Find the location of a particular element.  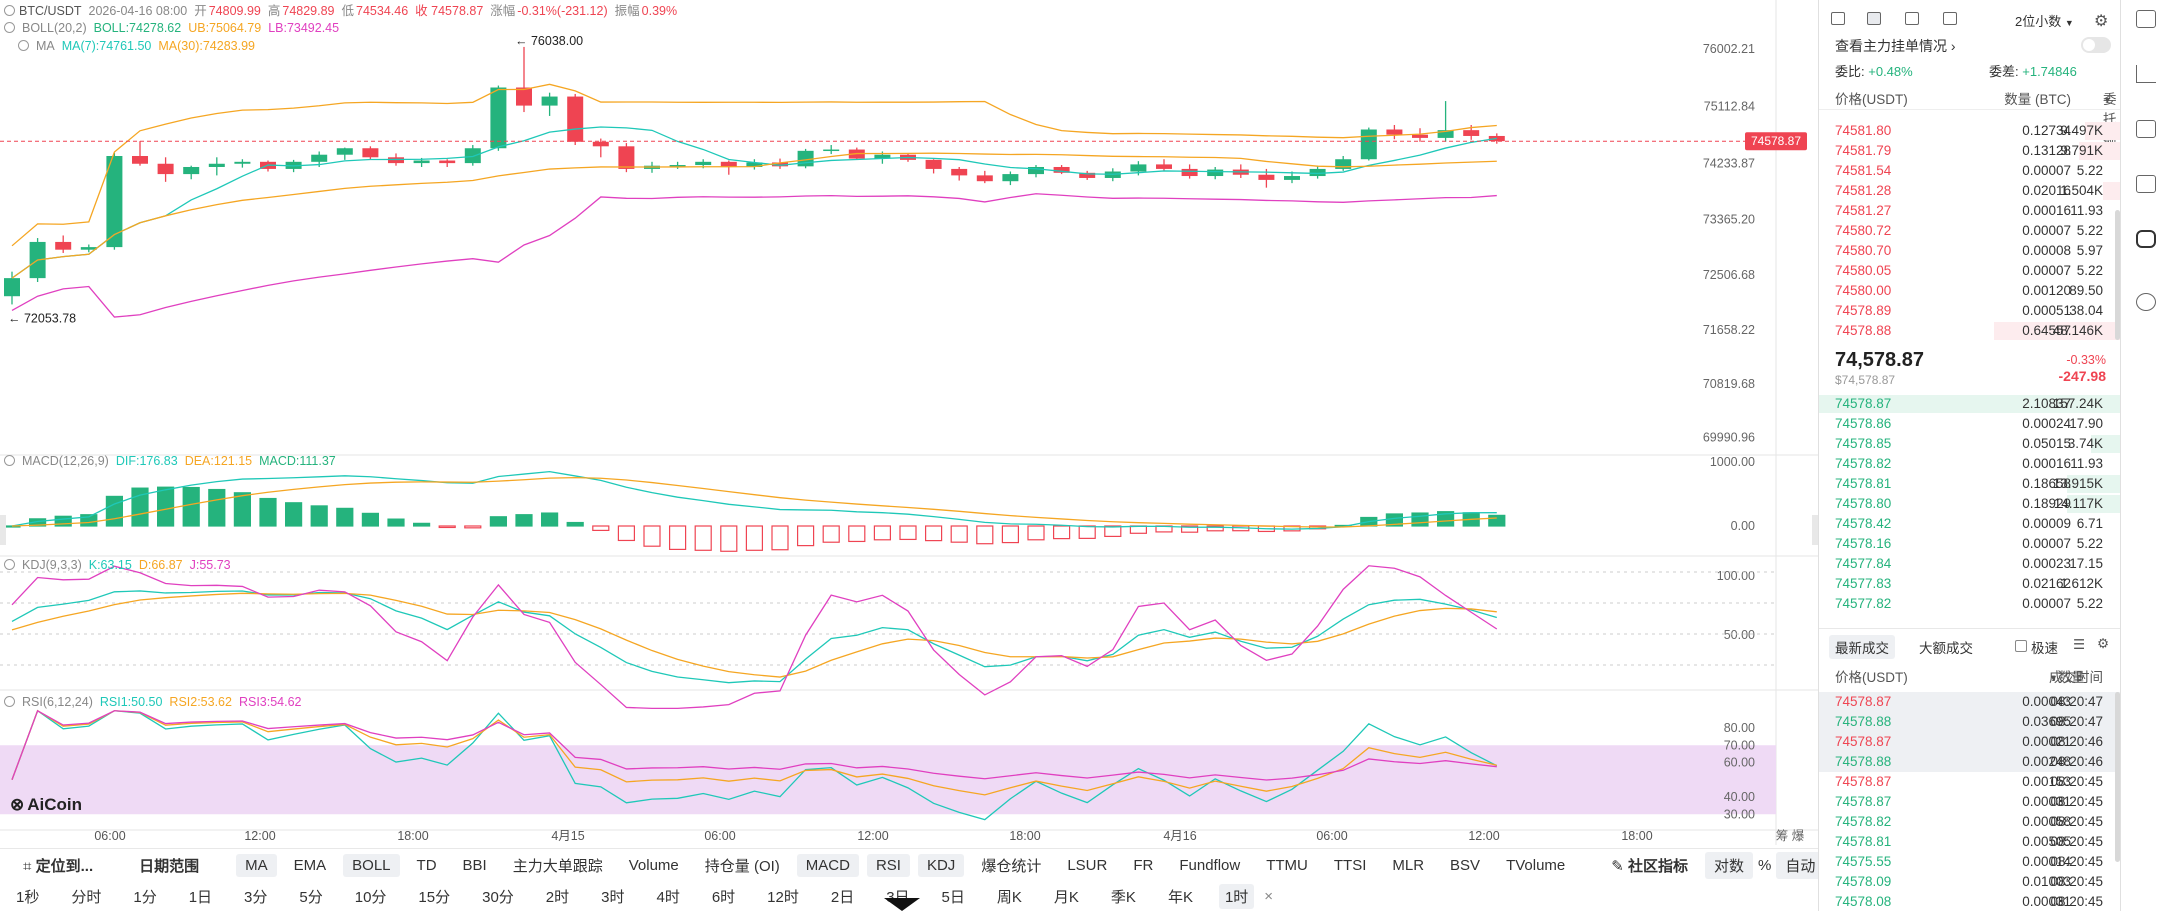

trade-row: 74578.09 0.01003 08:20:45 is located at coordinates (1970, 882).